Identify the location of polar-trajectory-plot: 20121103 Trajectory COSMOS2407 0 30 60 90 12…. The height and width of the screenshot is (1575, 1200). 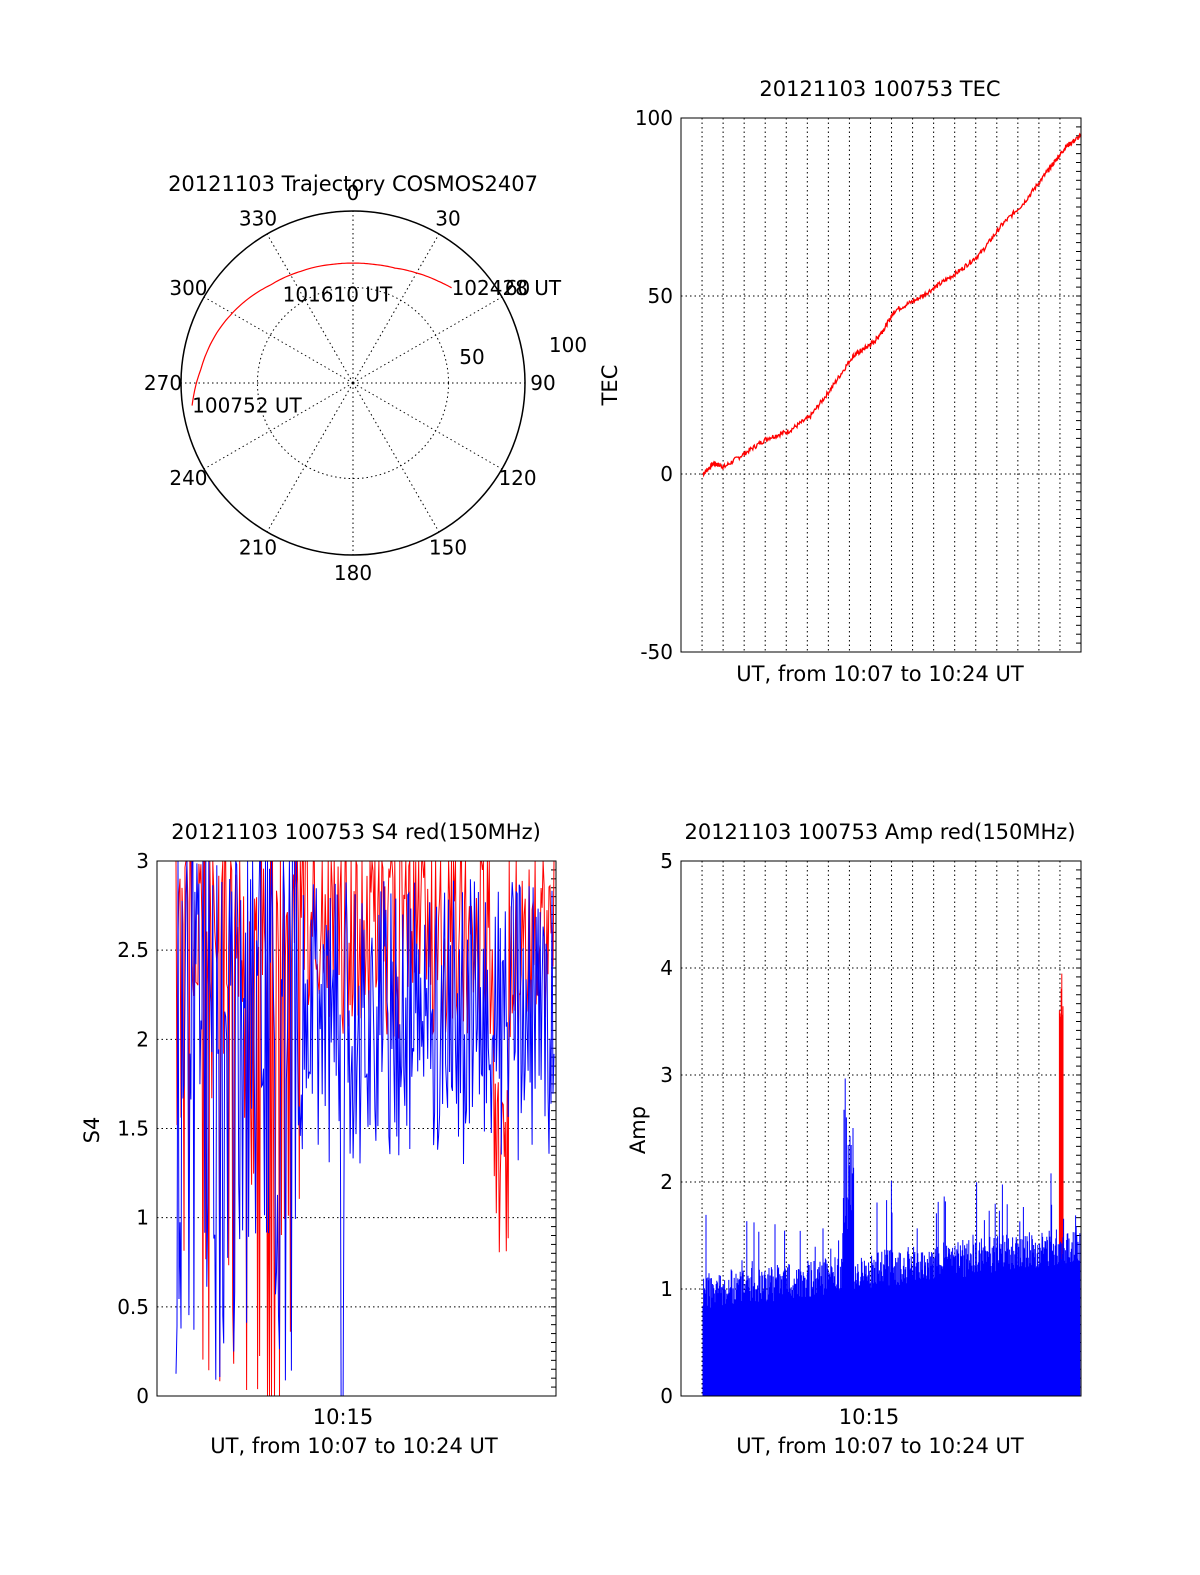
(365, 378).